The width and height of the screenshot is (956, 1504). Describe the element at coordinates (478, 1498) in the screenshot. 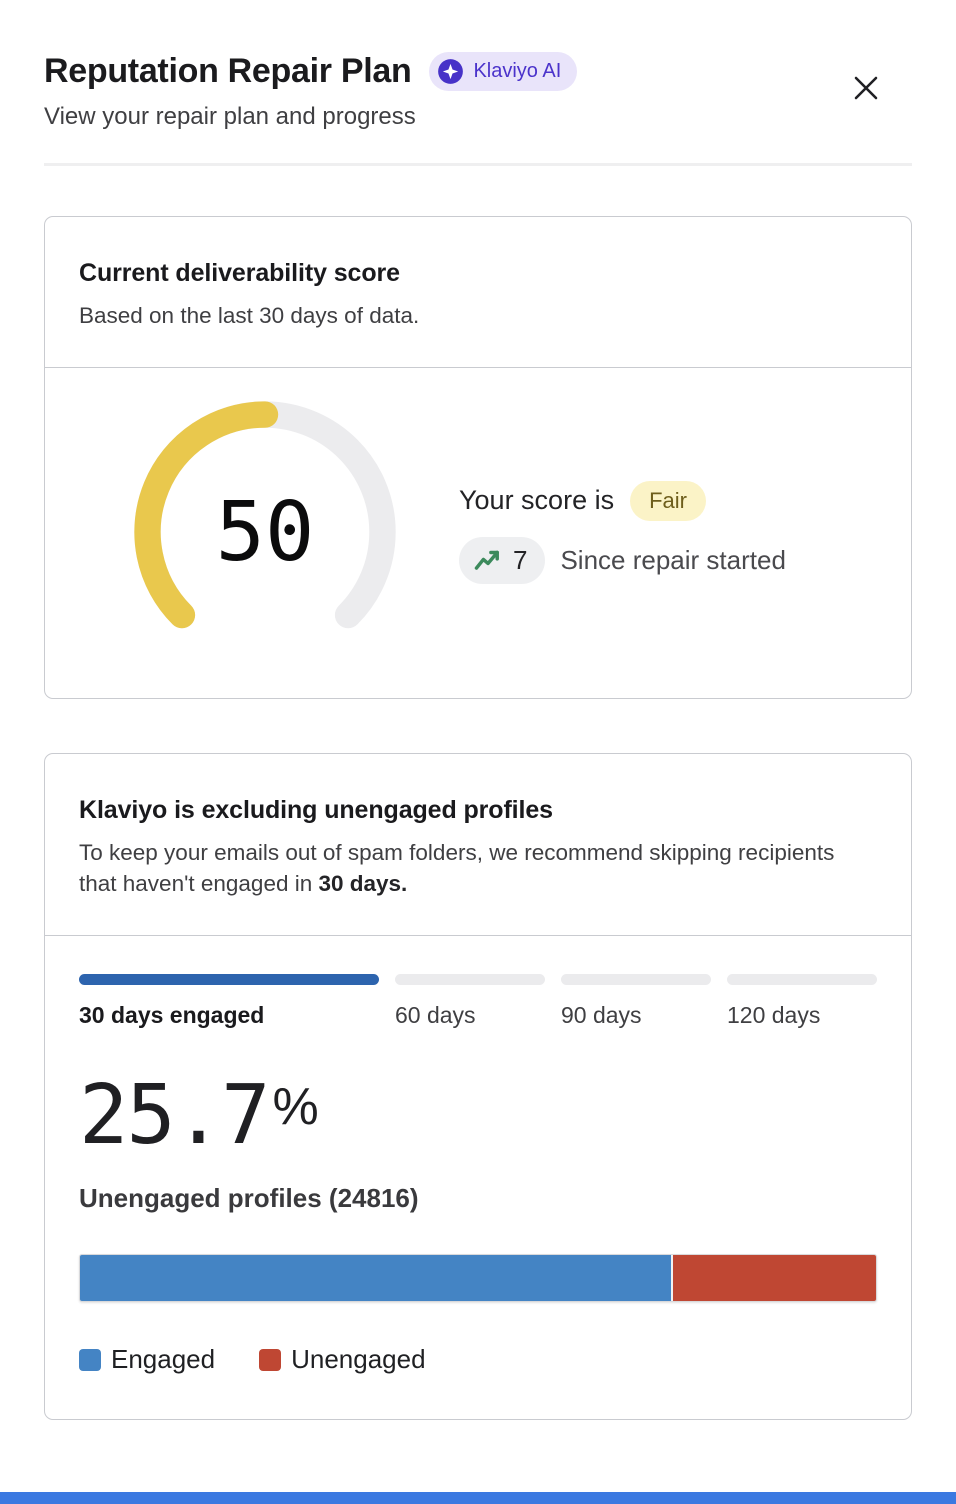

I see `bottom-primary-bar` at that location.